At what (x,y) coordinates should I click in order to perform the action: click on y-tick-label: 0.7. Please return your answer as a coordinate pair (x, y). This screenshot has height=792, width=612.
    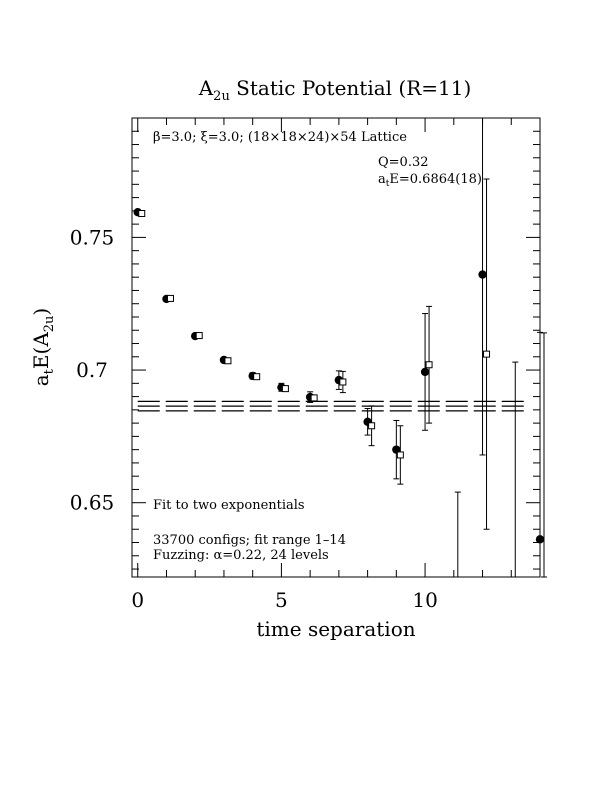
    Looking at the image, I should click on (92, 370).